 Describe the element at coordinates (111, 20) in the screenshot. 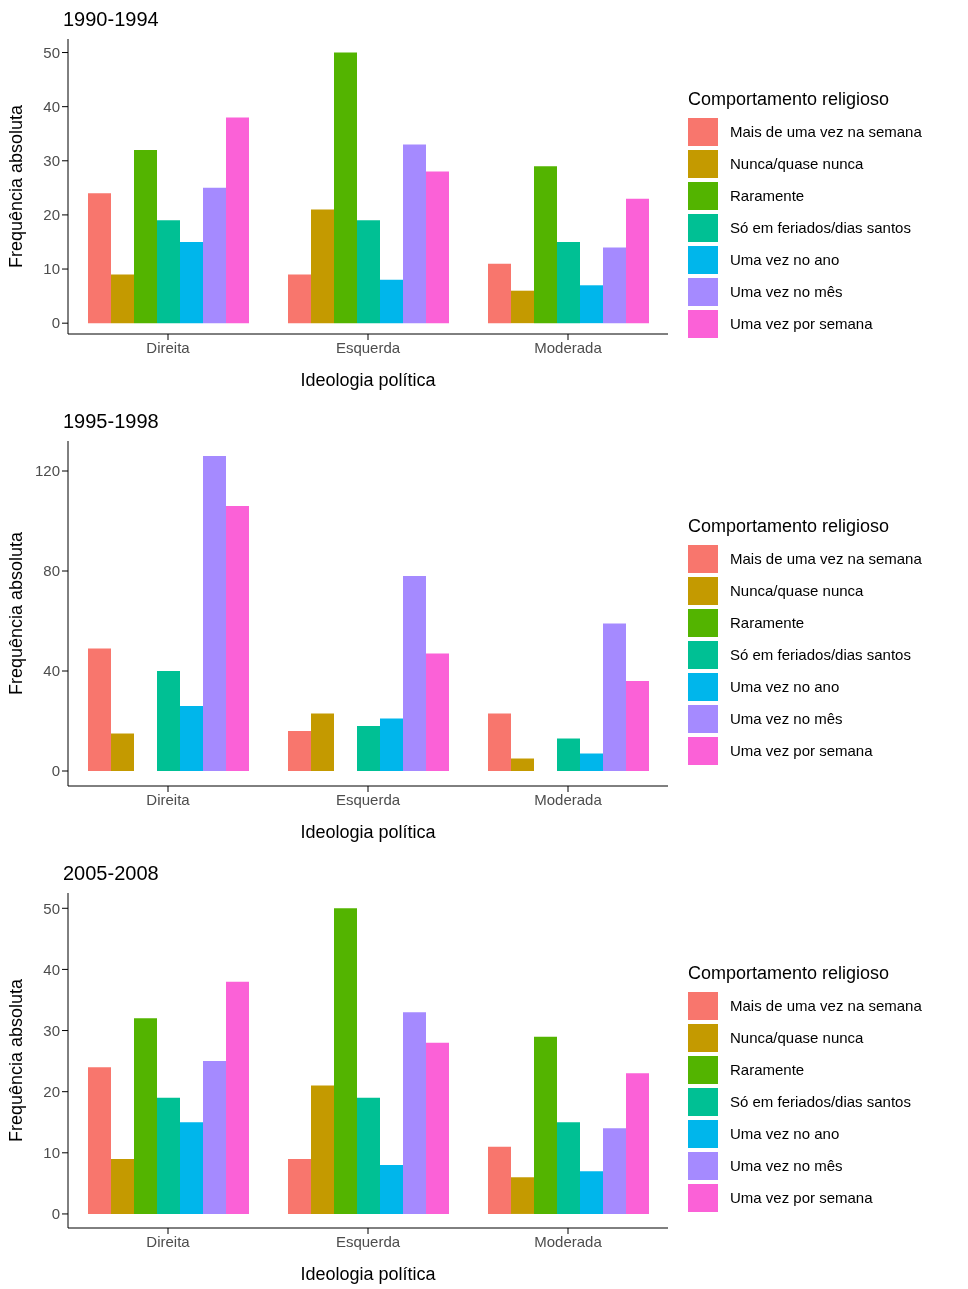

I see `chart-title: 1990-1994` at that location.